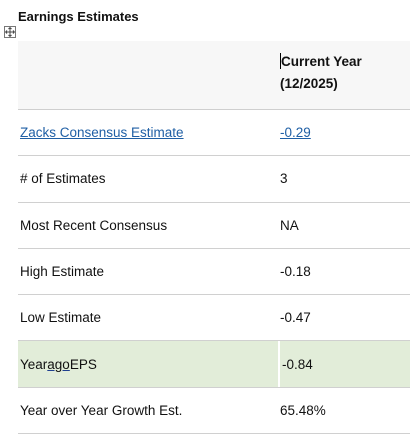 This screenshot has height=434, width=416. I want to click on header-line-1: Current Year, so click(321, 61).